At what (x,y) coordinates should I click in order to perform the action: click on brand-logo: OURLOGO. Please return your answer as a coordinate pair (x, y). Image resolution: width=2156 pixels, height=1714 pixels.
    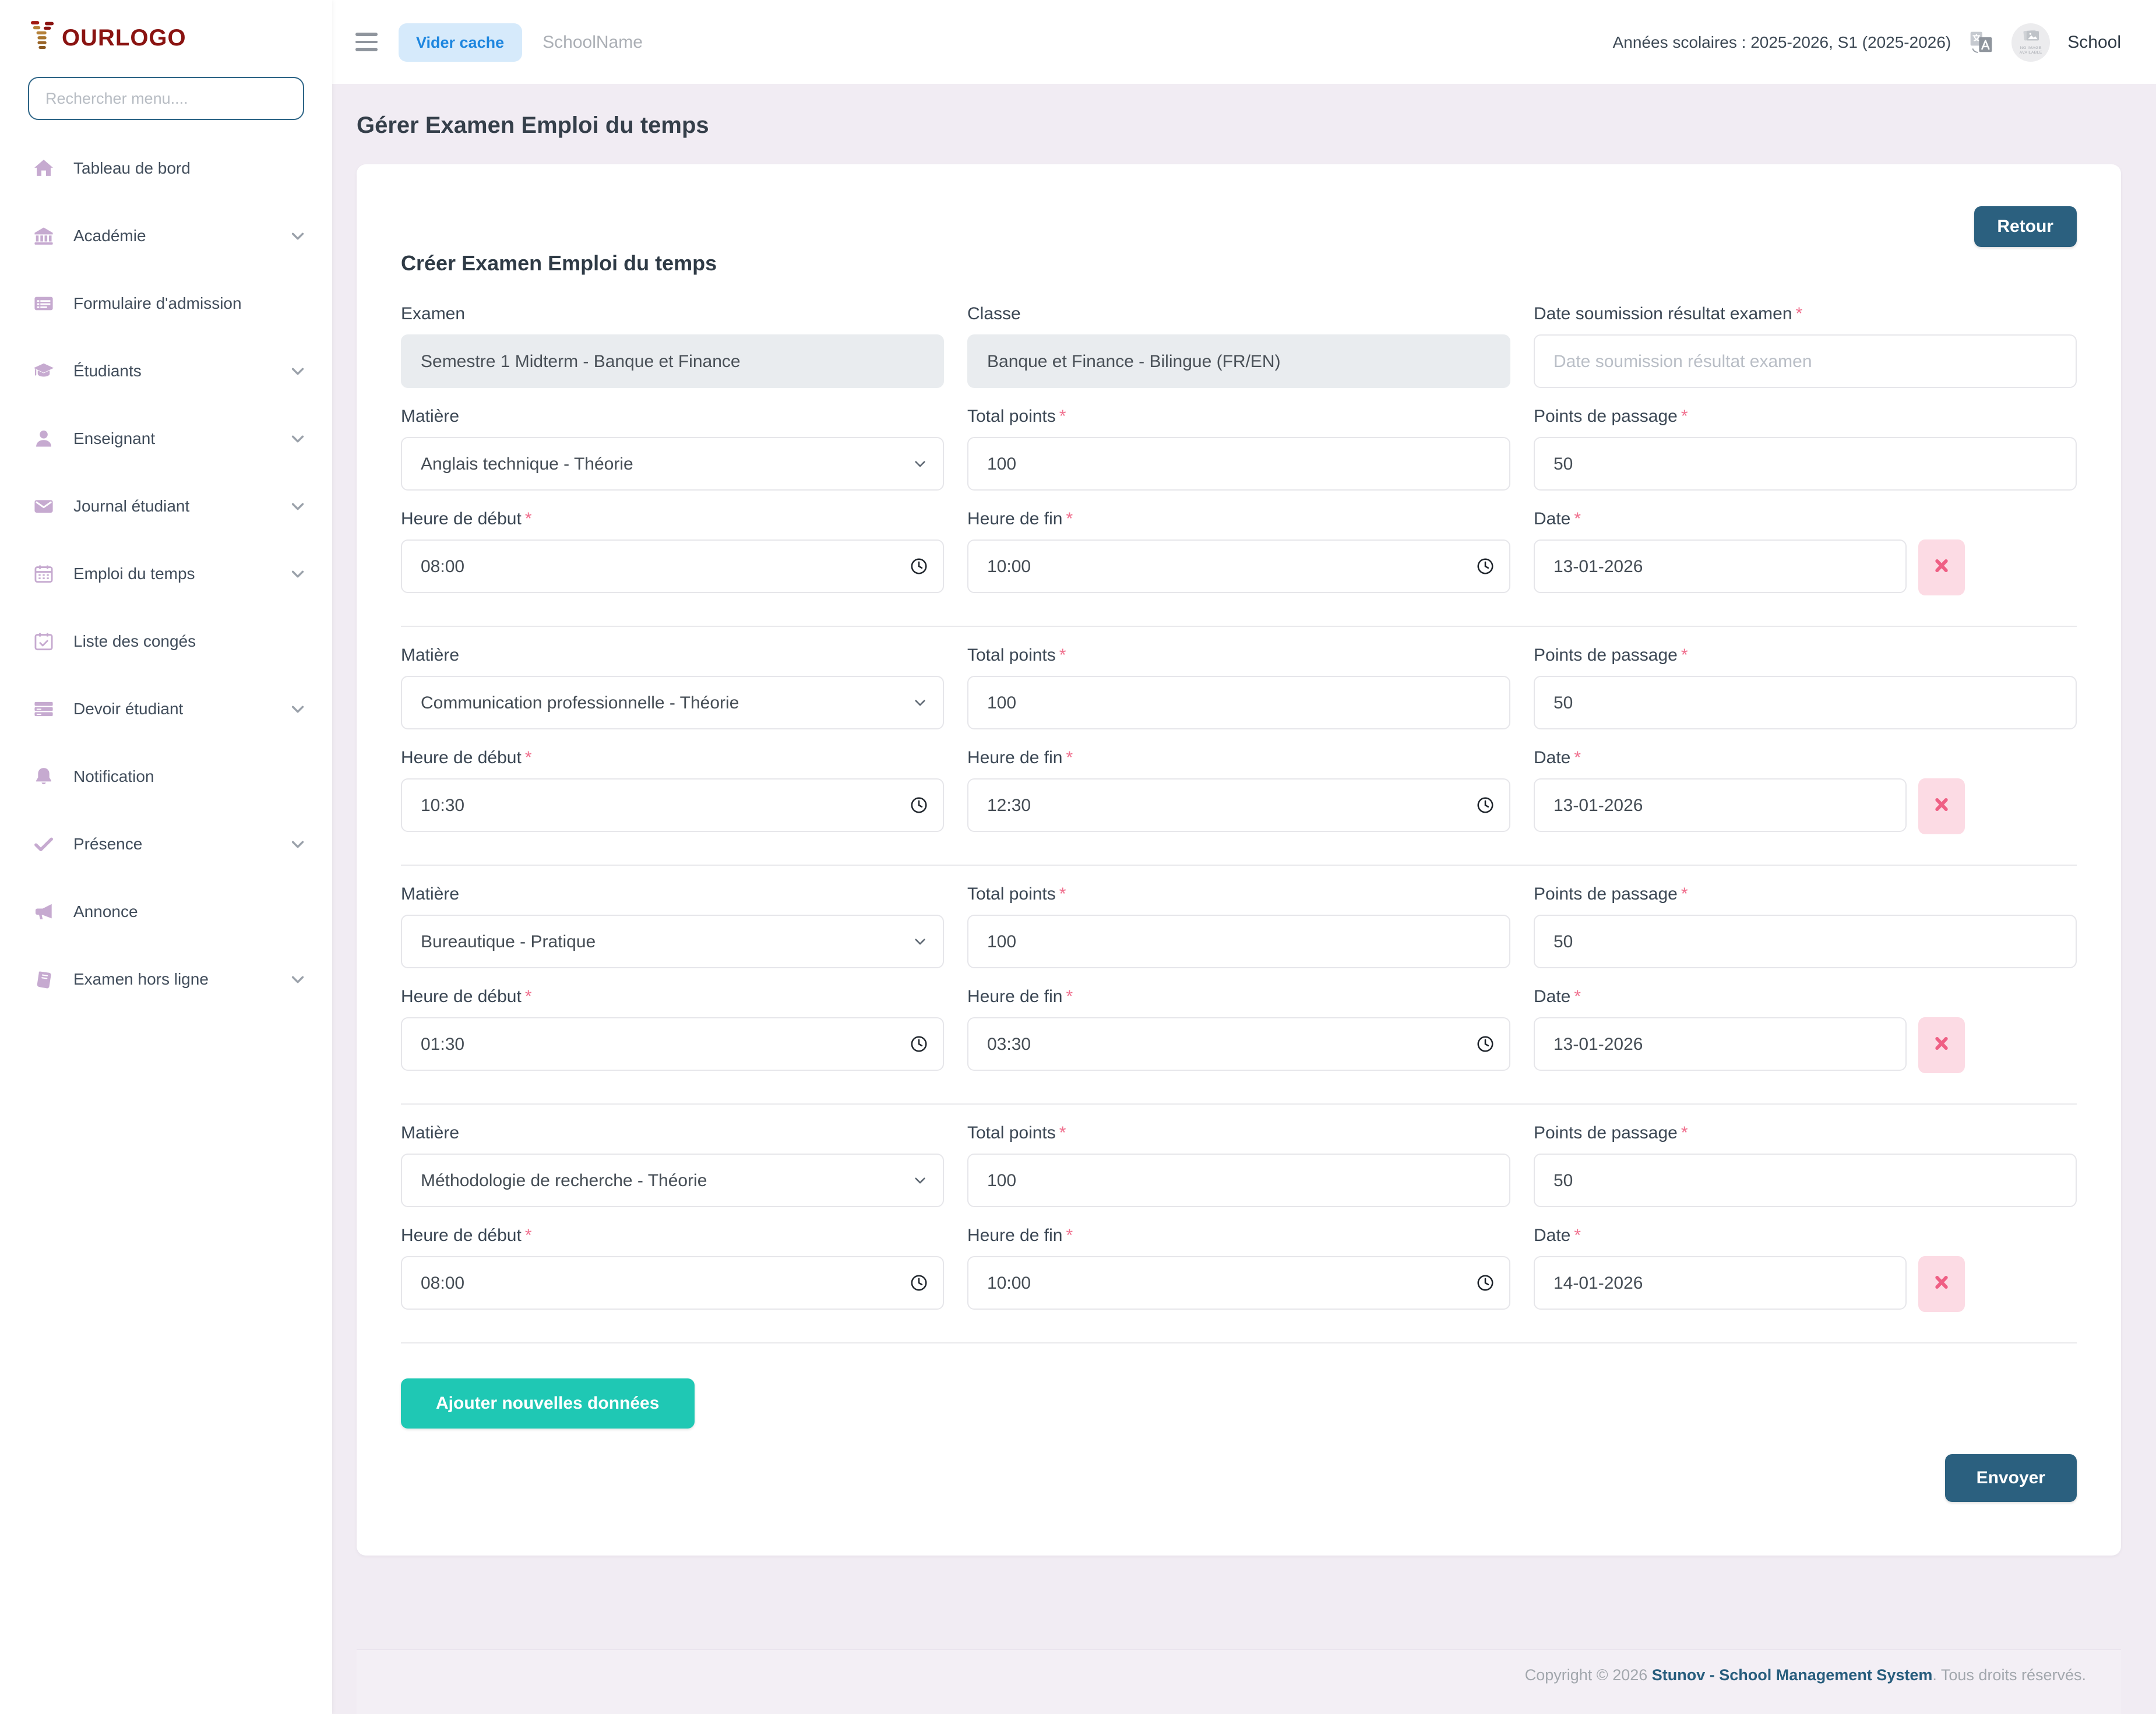
    Looking at the image, I should click on (166, 42).